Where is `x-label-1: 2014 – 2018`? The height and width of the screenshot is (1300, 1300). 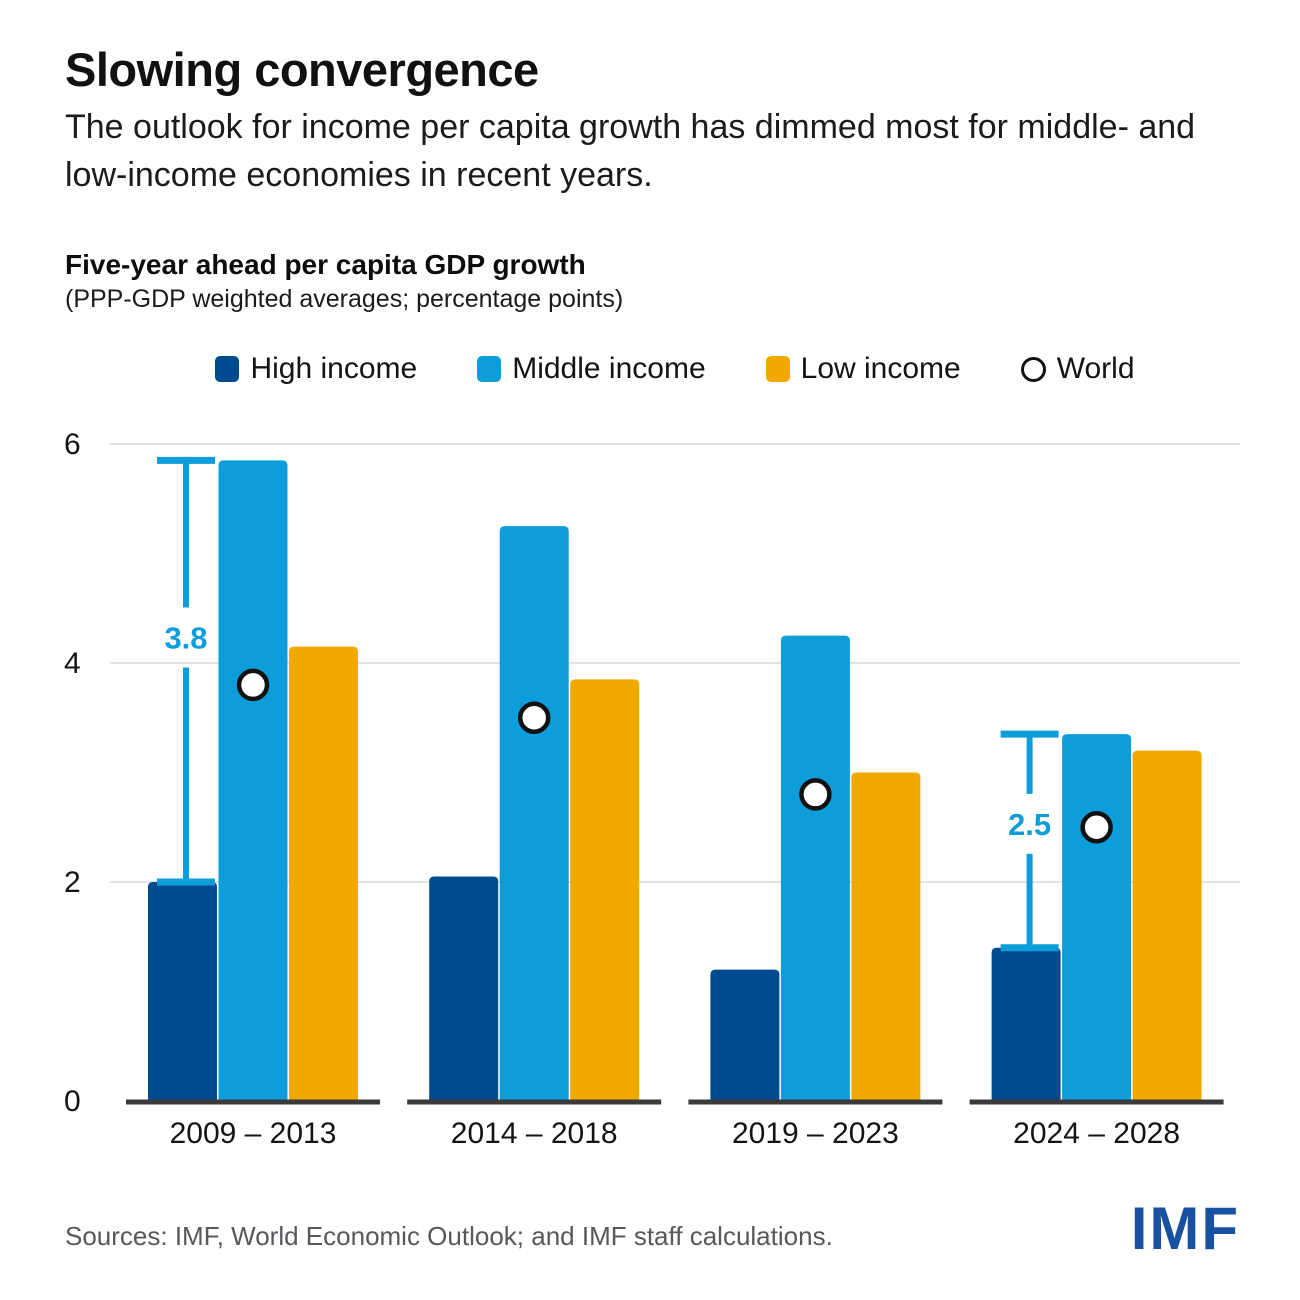 x-label-1: 2014 – 2018 is located at coordinates (534, 1133).